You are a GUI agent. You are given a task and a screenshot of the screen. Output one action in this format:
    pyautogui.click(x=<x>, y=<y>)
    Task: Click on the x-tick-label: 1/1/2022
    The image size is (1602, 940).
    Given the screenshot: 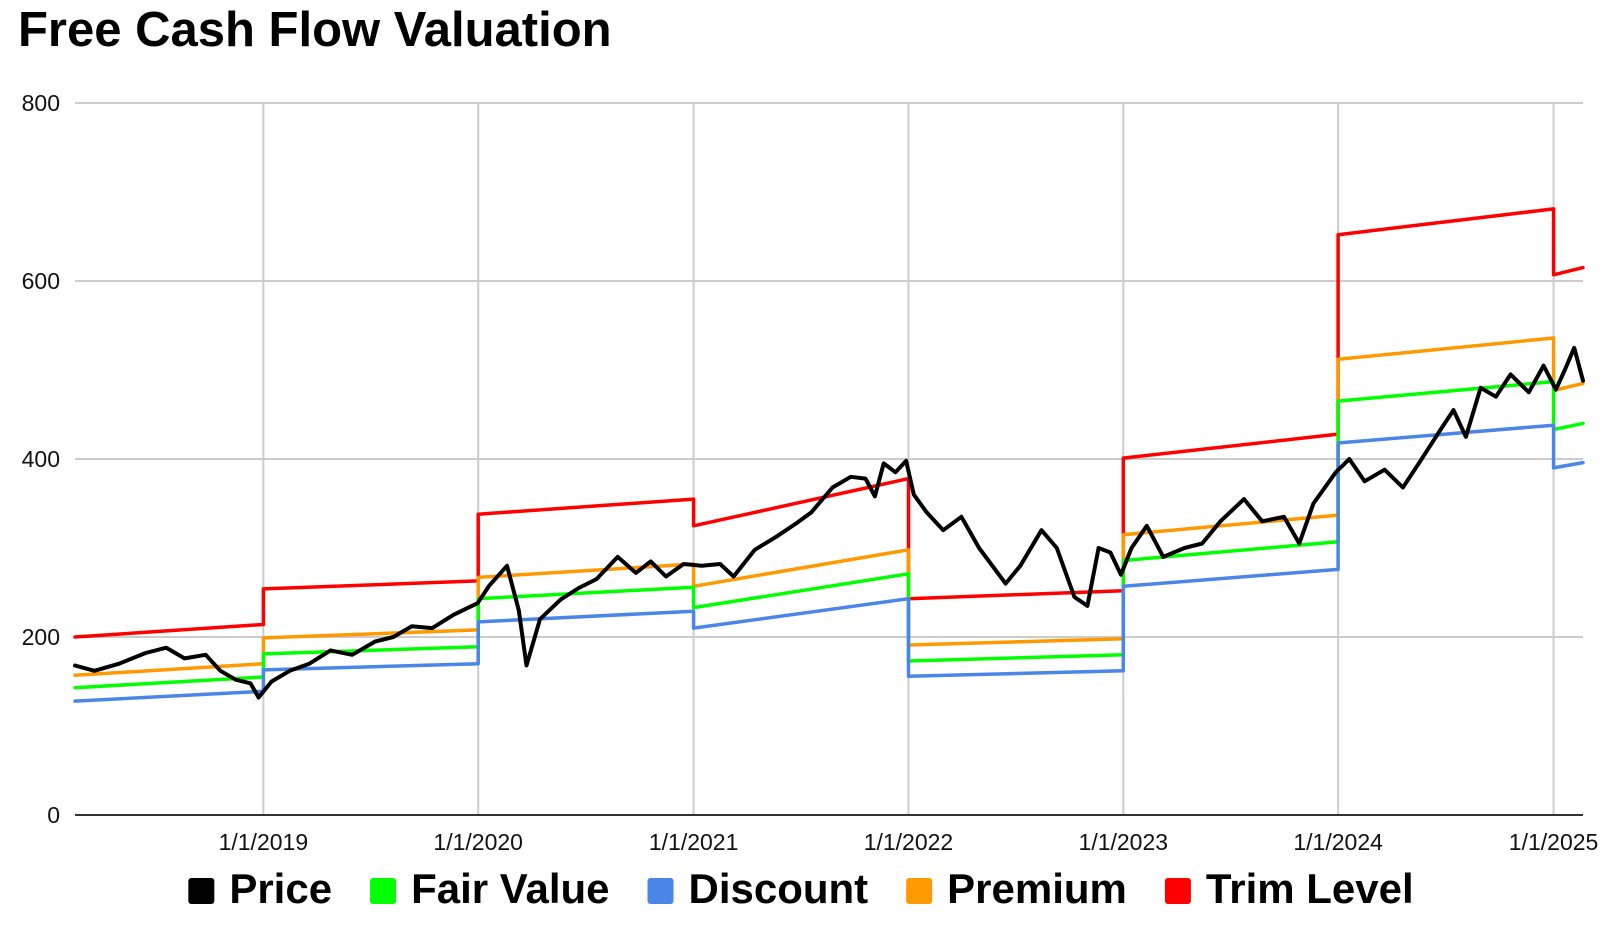 What is the action you would take?
    pyautogui.click(x=909, y=842)
    